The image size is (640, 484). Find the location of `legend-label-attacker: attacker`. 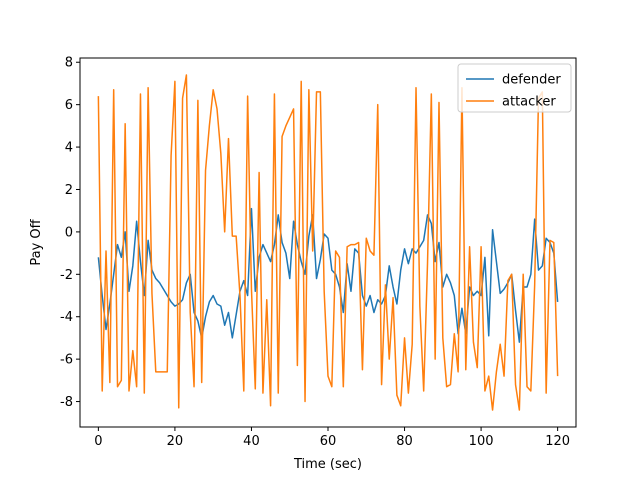

legend-label-attacker: attacker is located at coordinates (529, 102).